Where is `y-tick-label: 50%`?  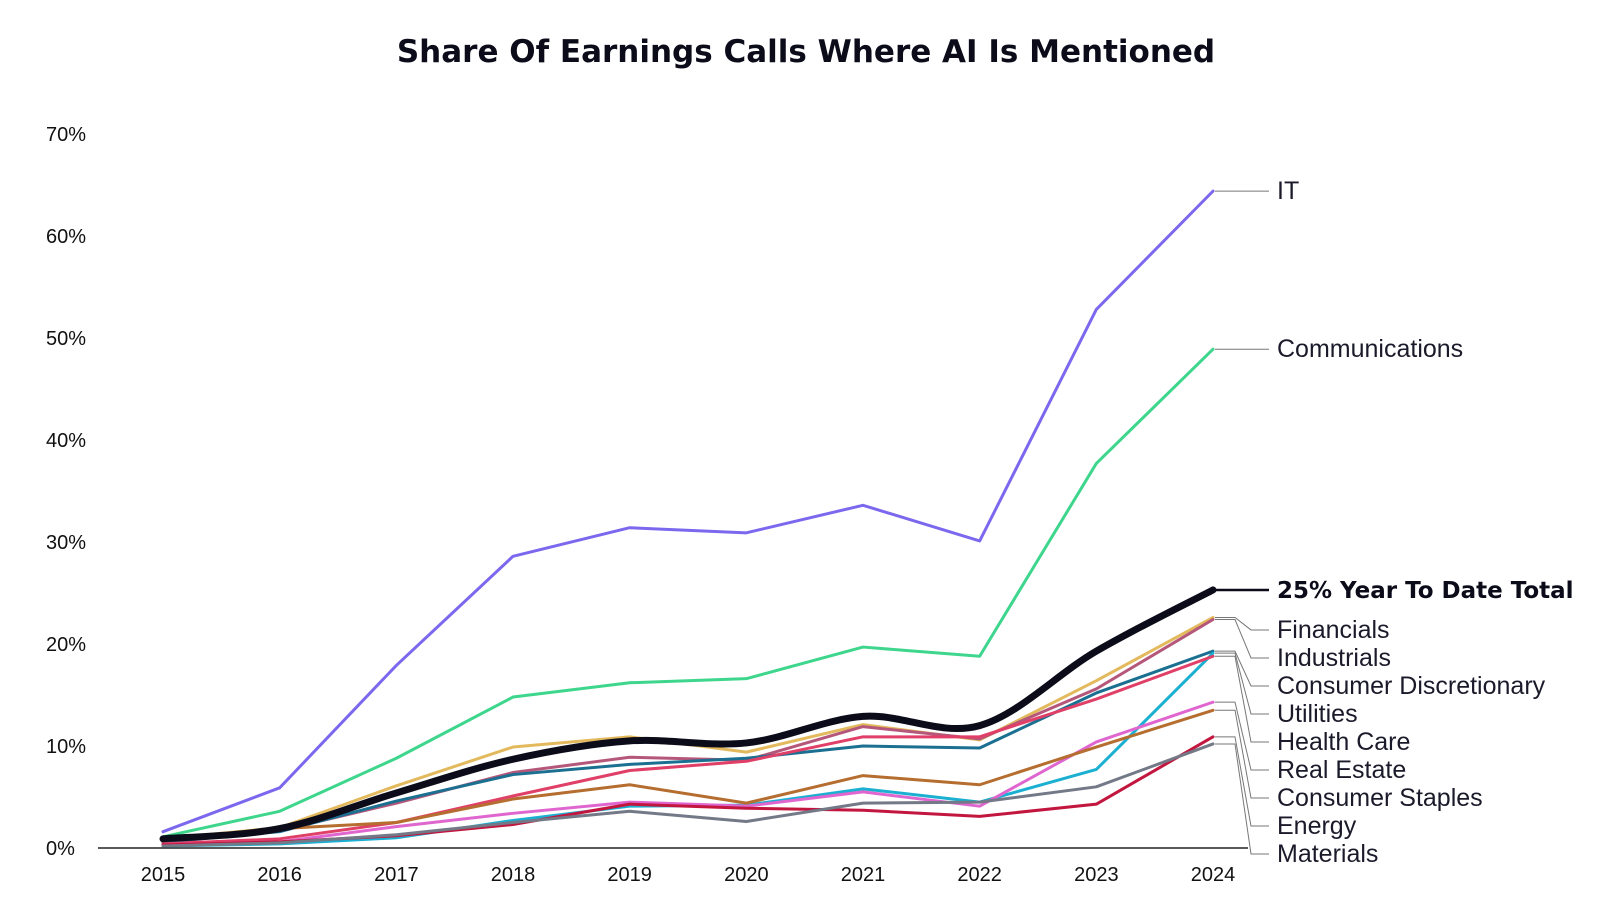 y-tick-label: 50% is located at coordinates (66, 339).